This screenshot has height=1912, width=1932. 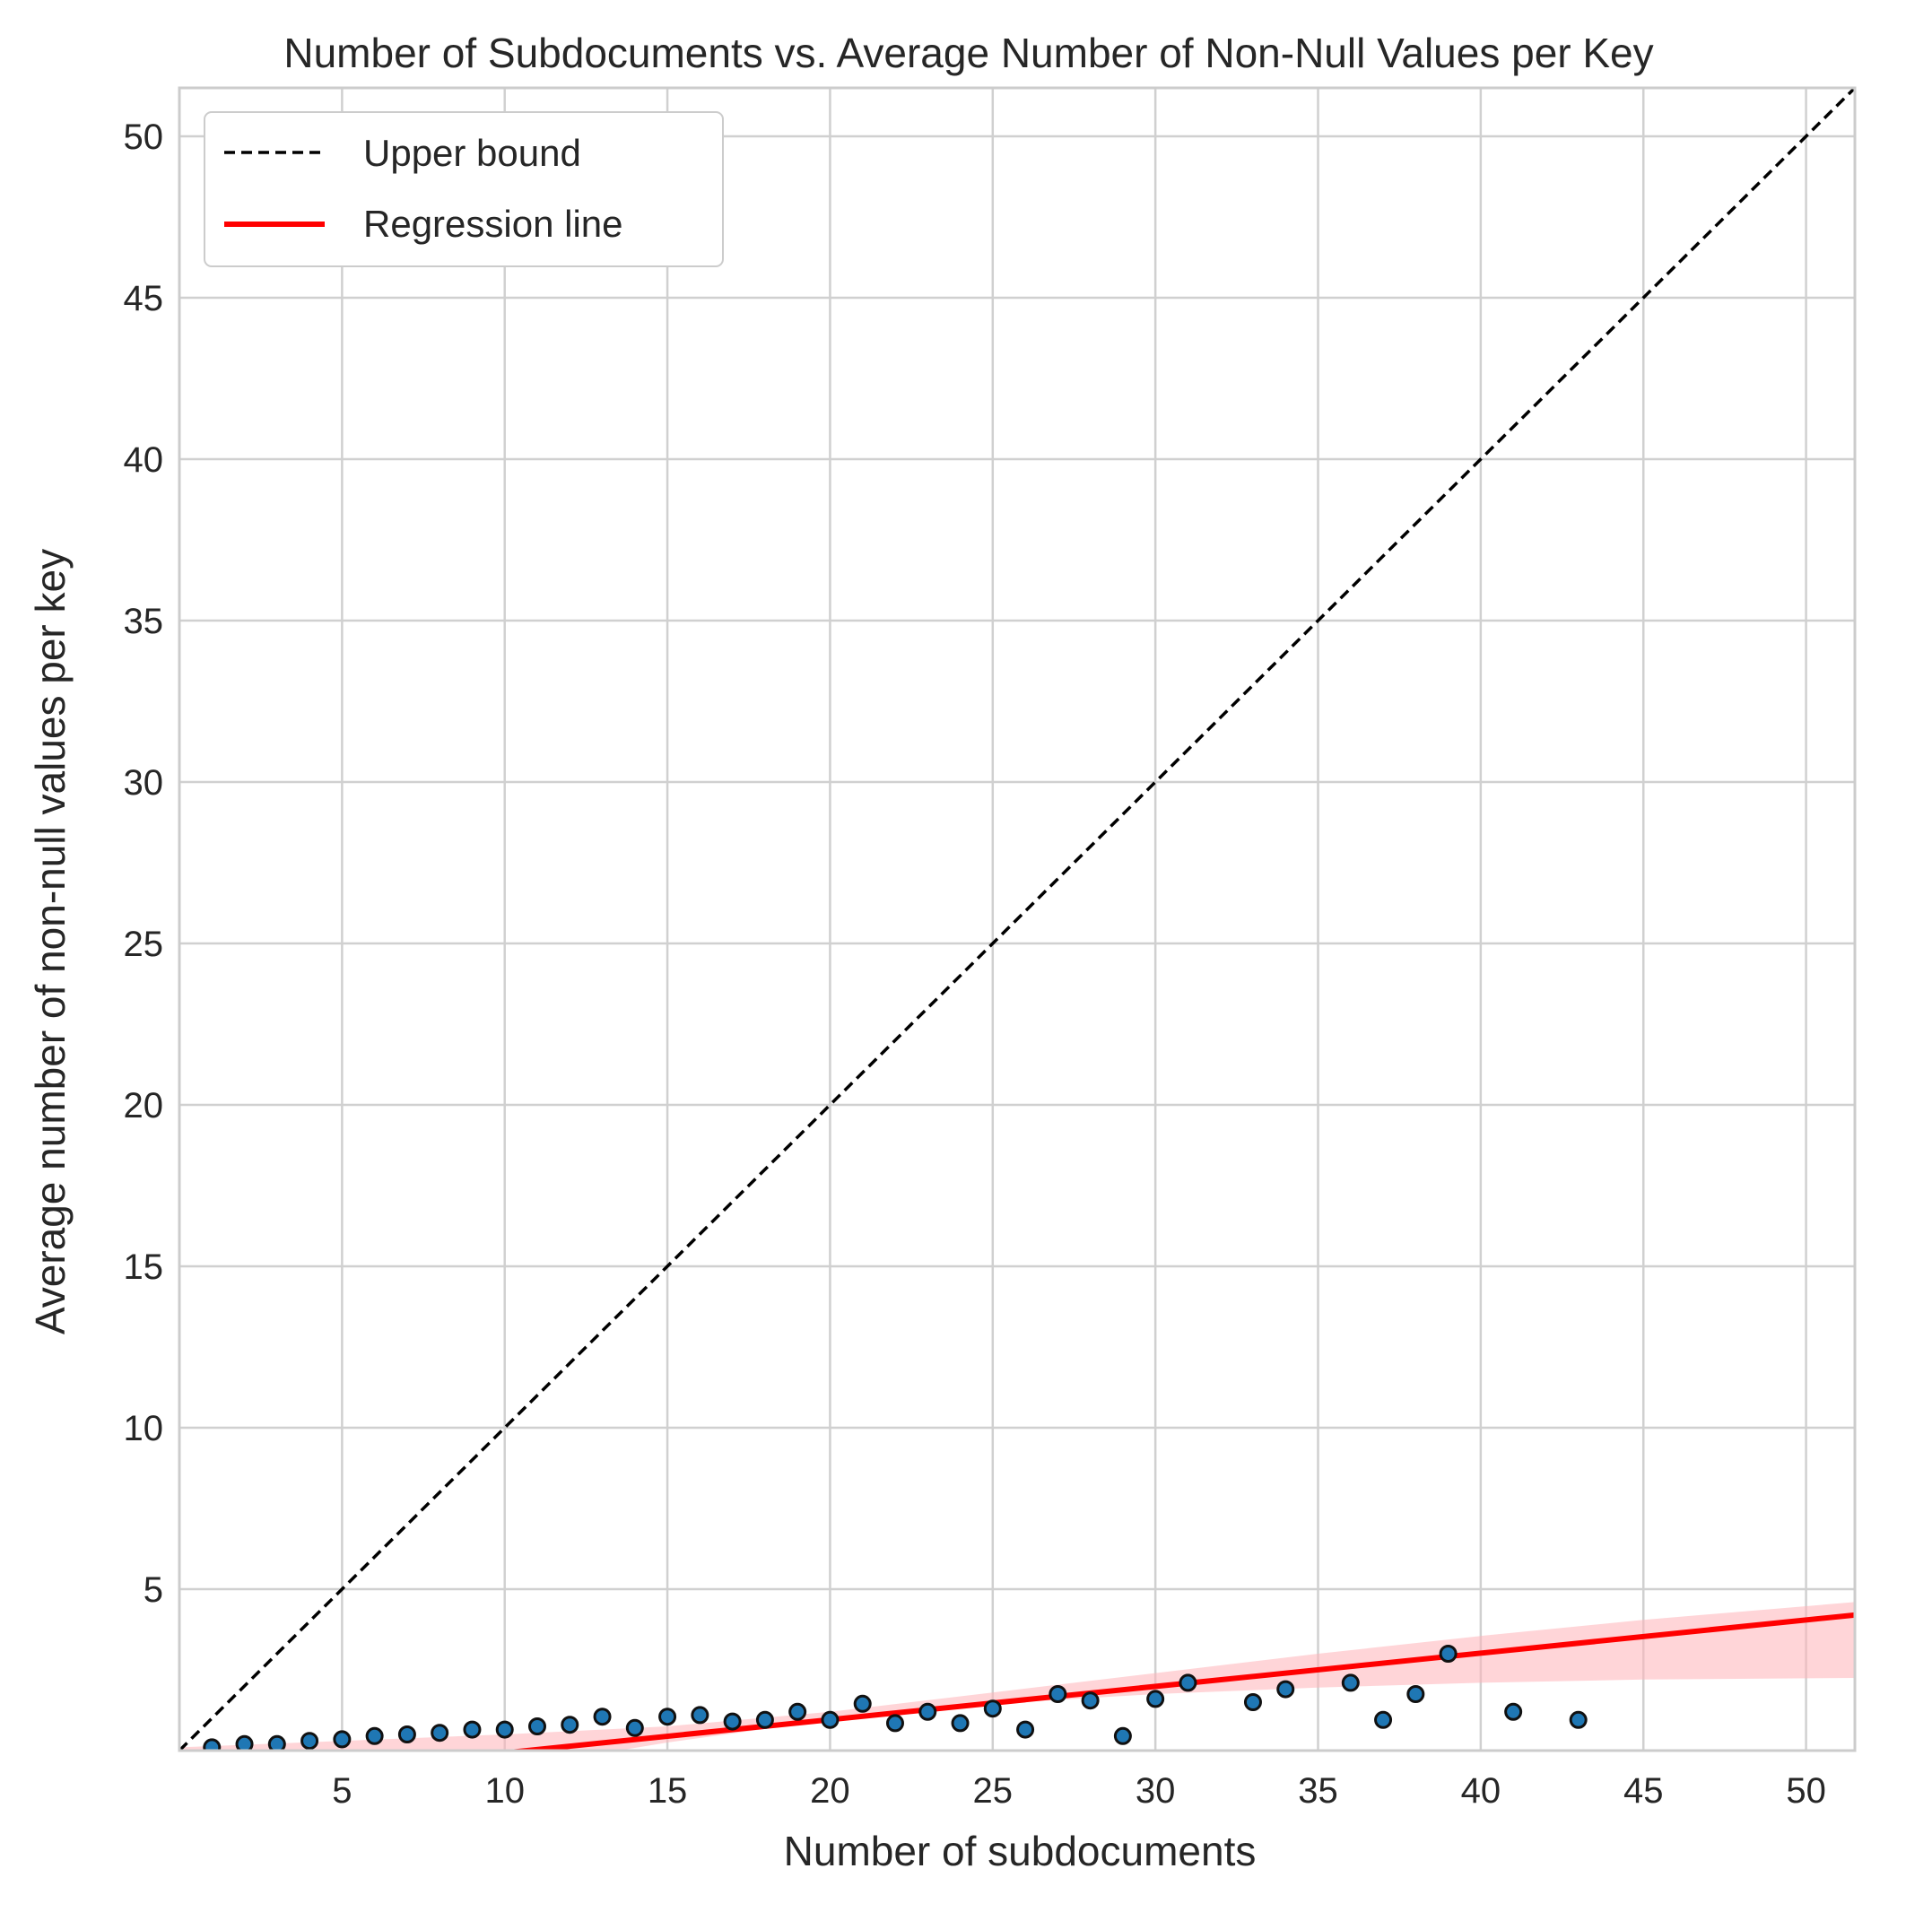 I want to click on legend-upper-bound-label: Upper bound, so click(x=472, y=153).